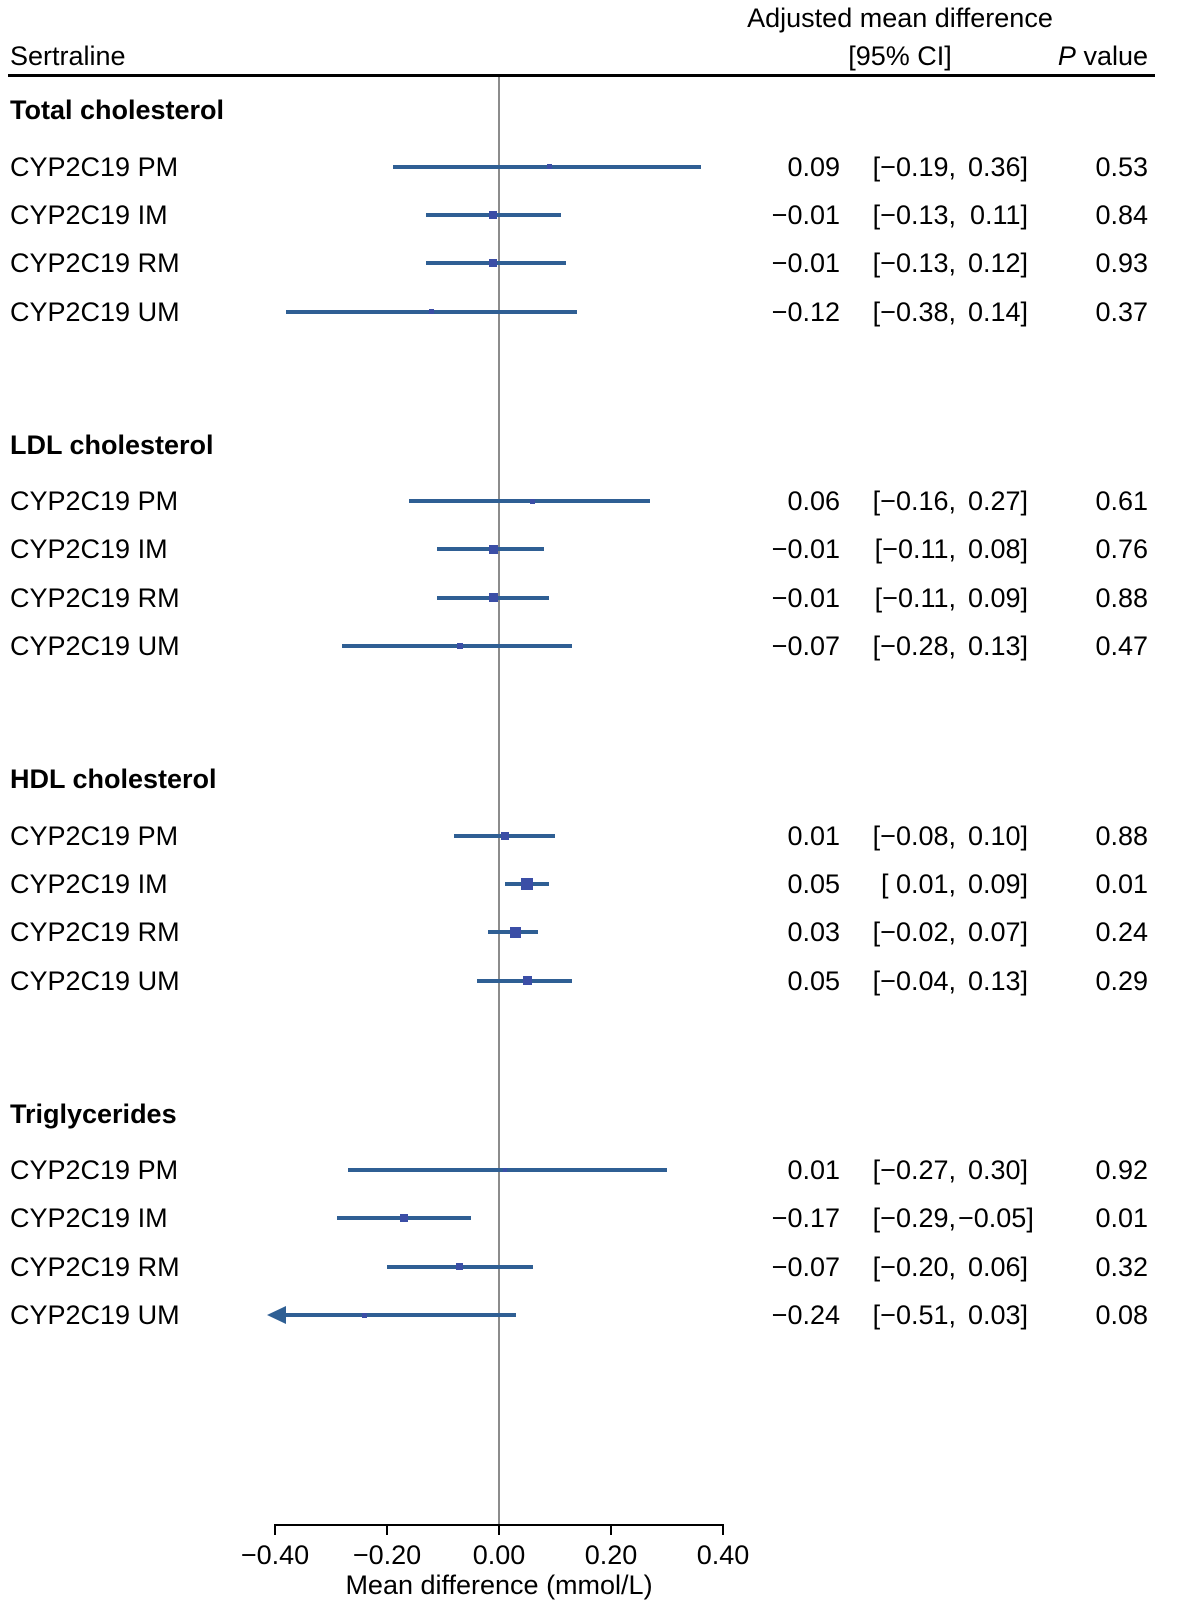  I want to click on x-axis-tick-label: 0.20, so click(611, 1555).